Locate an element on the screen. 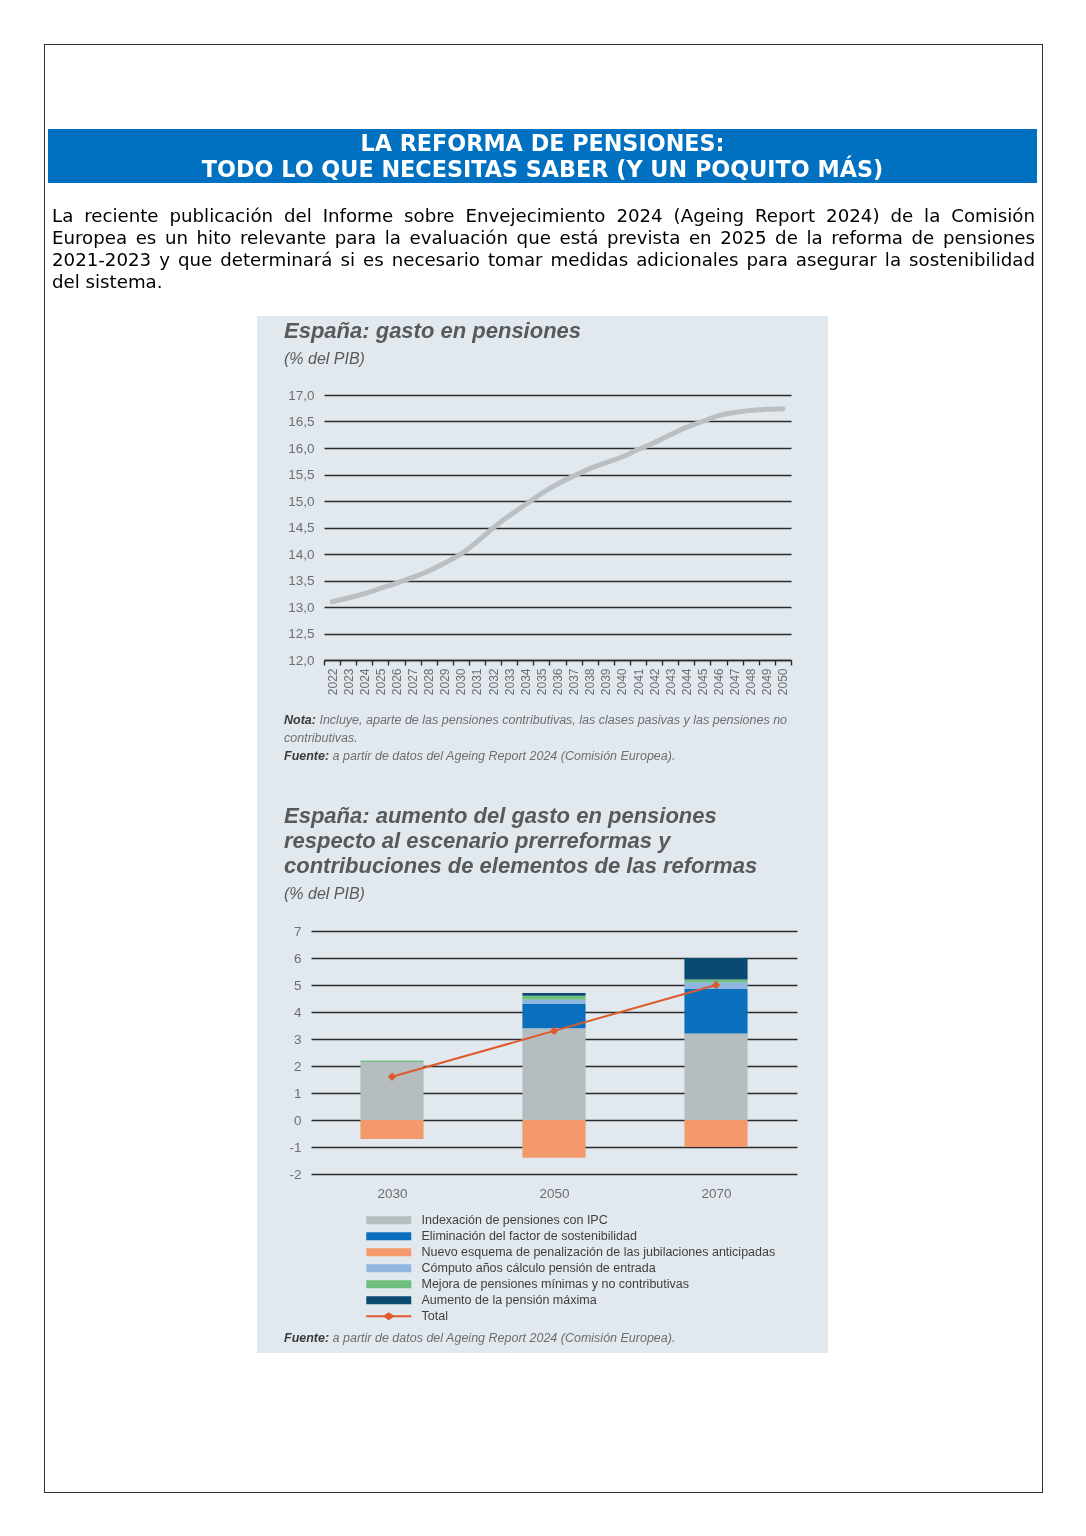 This screenshot has height=1536, width=1086. x-tick-label: 2040 is located at coordinates (622, 682).